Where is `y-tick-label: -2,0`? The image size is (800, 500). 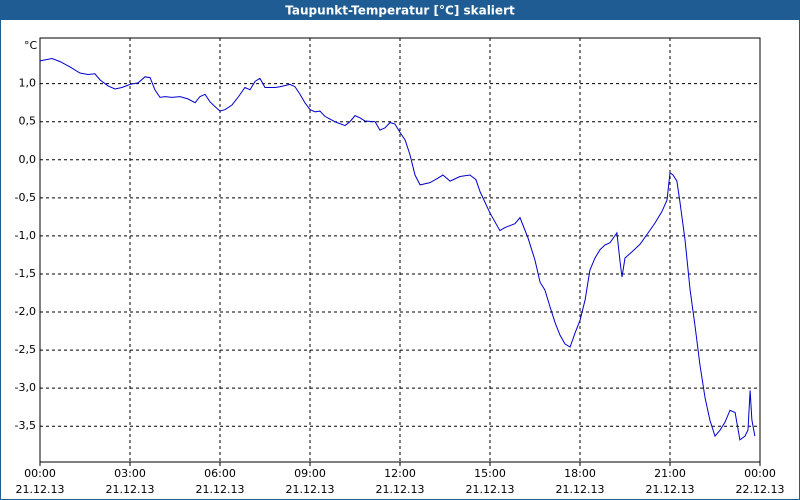
y-tick-label: -2,0 is located at coordinates (25, 311).